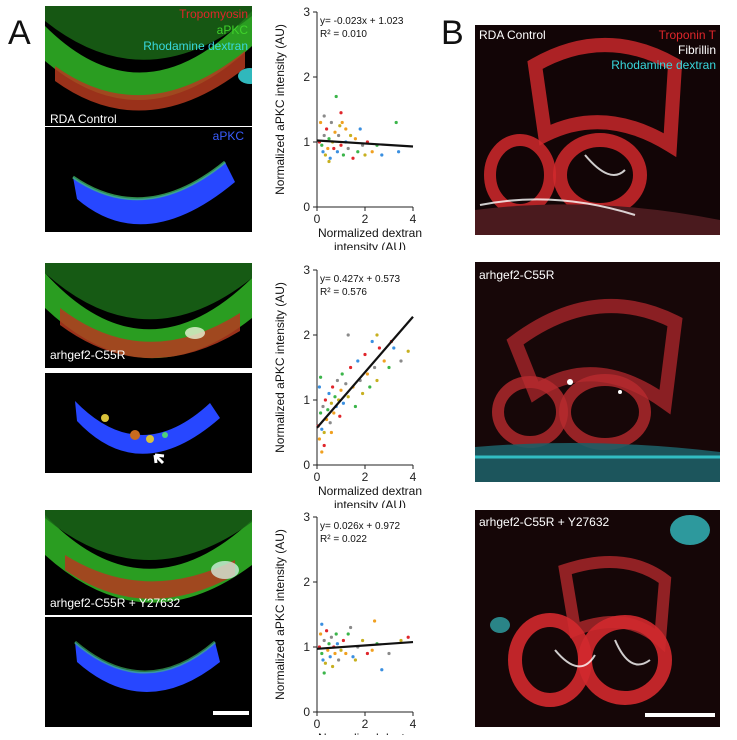 The height and width of the screenshot is (740, 737). What do you see at coordinates (370, 245) in the screenshot?
I see `x-axis-label-line2: intensity (AU)` at bounding box center [370, 245].